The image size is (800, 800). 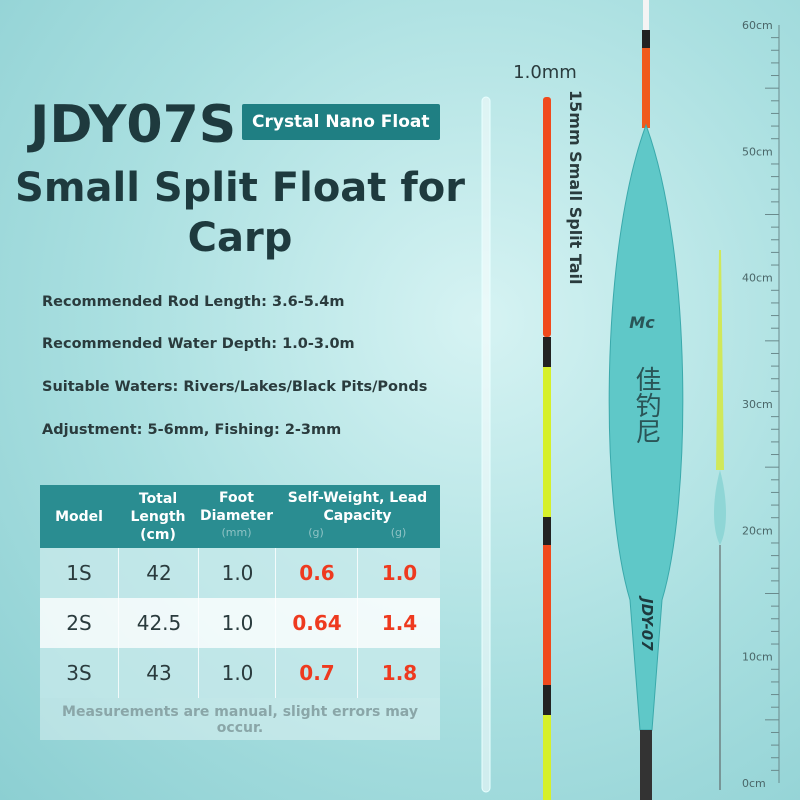 What do you see at coordinates (399, 623) in the screenshot?
I see `table-cell: 1.4` at bounding box center [399, 623].